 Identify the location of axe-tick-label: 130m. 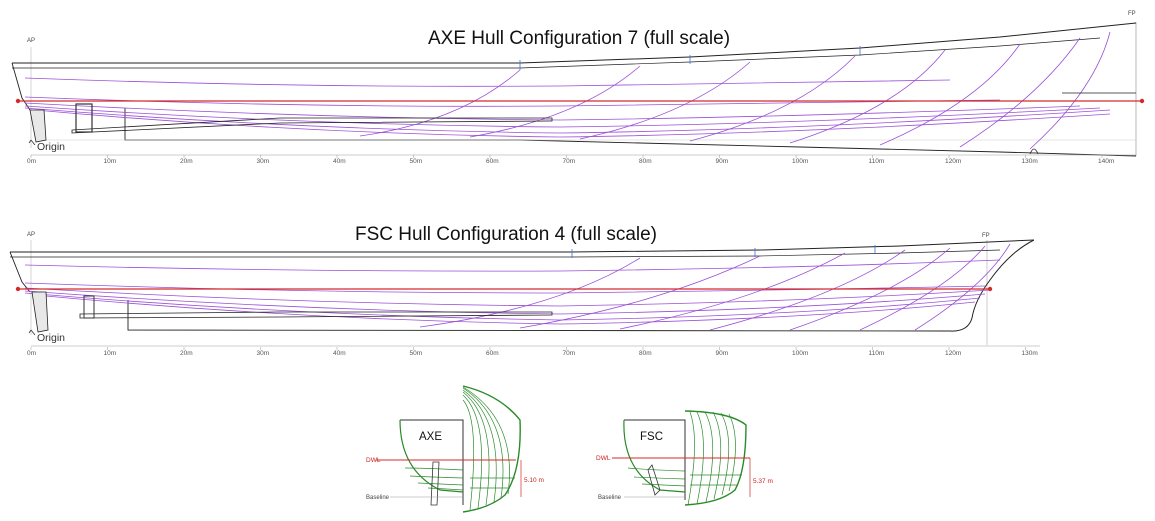
(1030, 161).